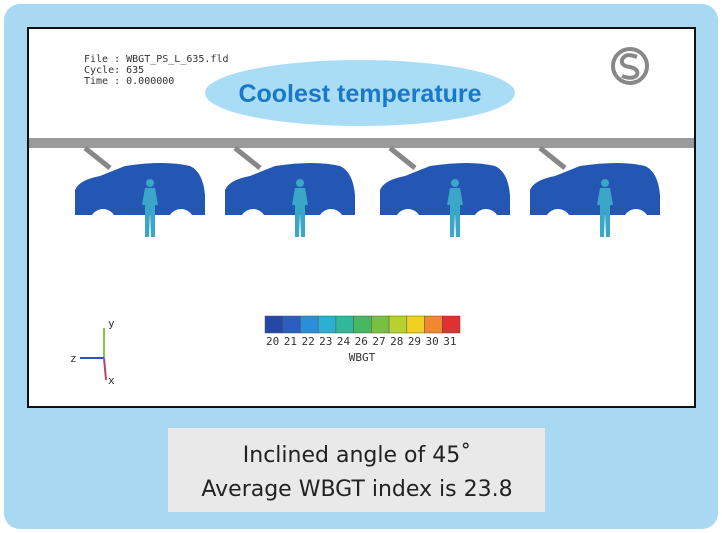 This screenshot has height=533, width=722. Describe the element at coordinates (356, 470) in the screenshot. I see `caption-box` at that location.